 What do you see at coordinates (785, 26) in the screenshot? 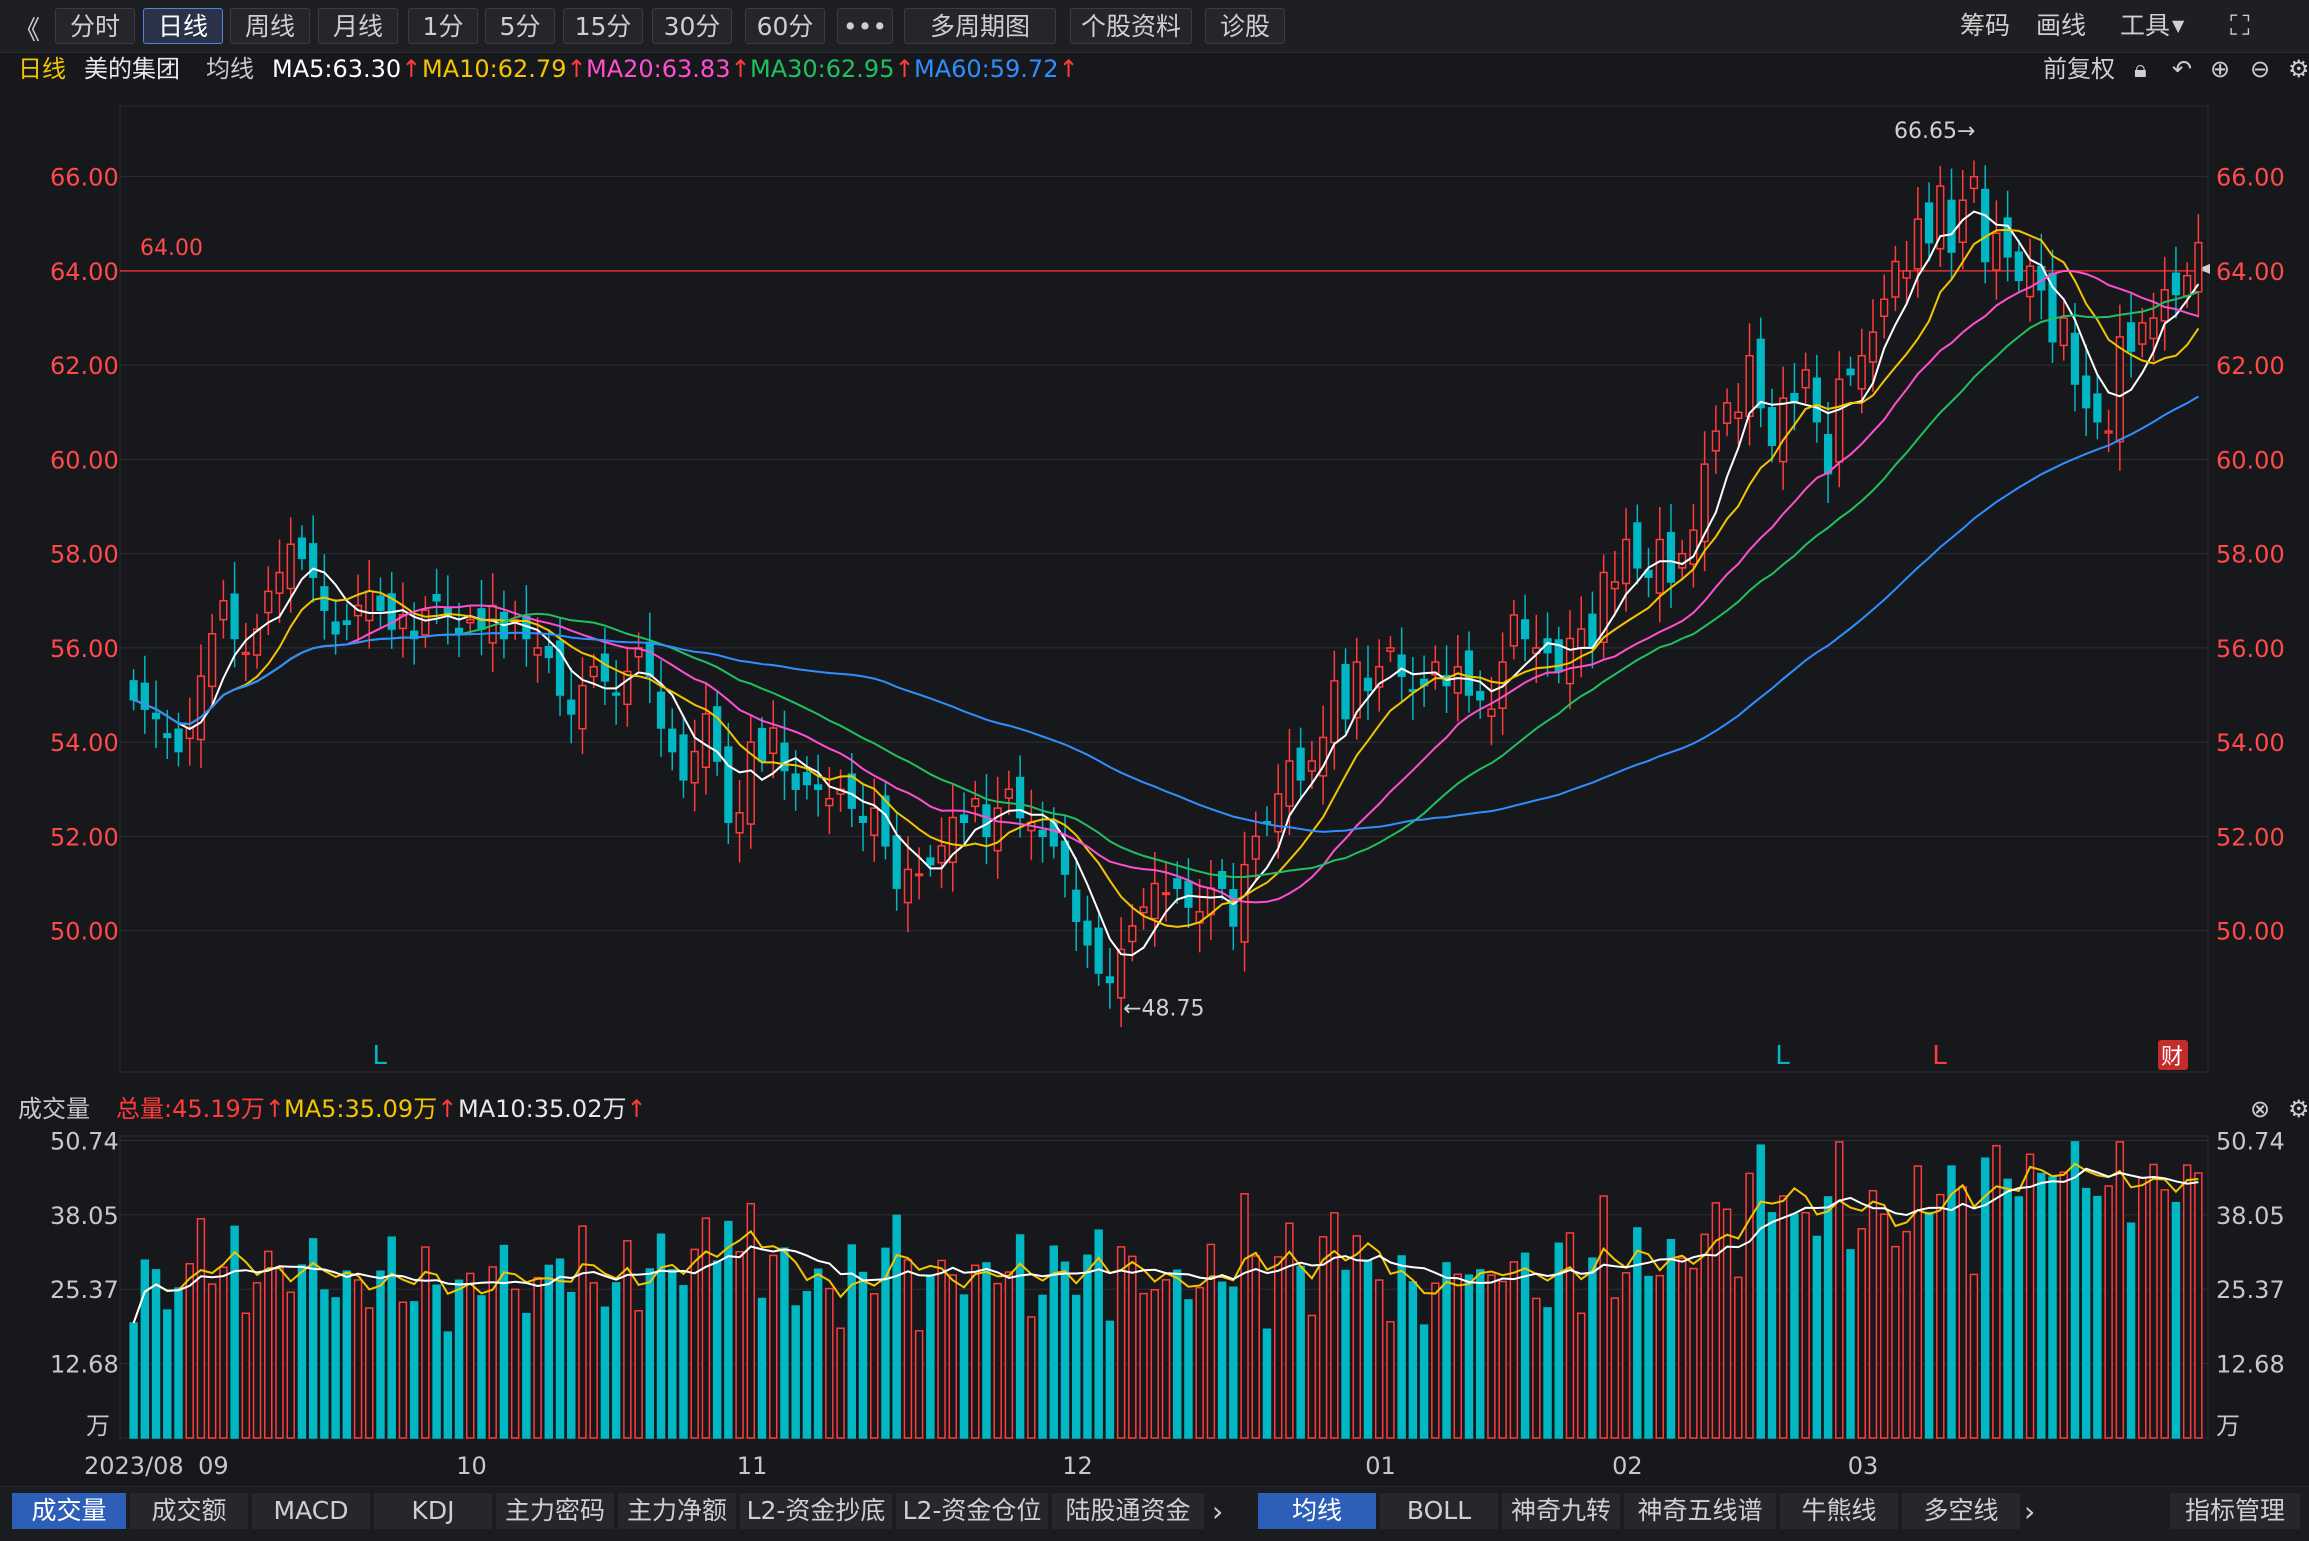
I see `tab-60min: 60分` at bounding box center [785, 26].